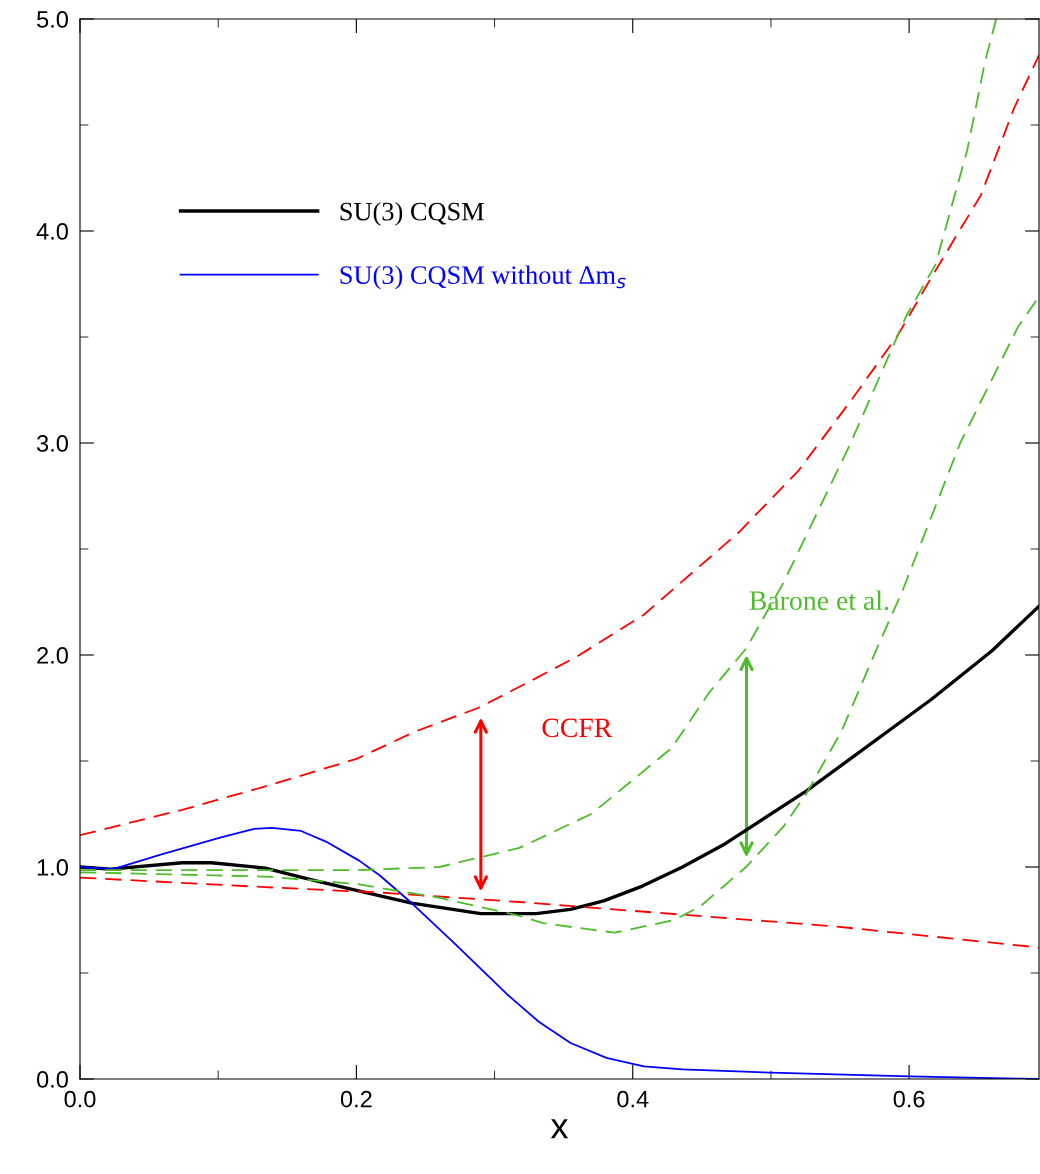 This screenshot has width=1040, height=1174. Describe the element at coordinates (412, 213) in the screenshot. I see `text: SU(3) CQSM` at that location.